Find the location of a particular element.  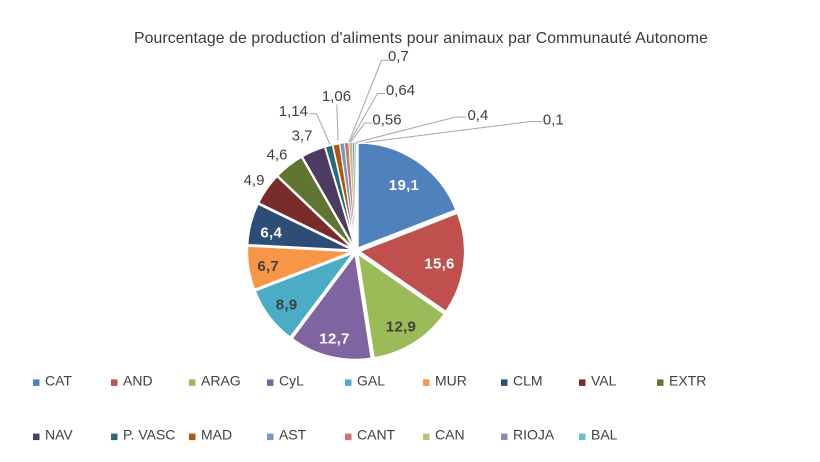

svg-text: EXTR is located at coordinates (687, 380).